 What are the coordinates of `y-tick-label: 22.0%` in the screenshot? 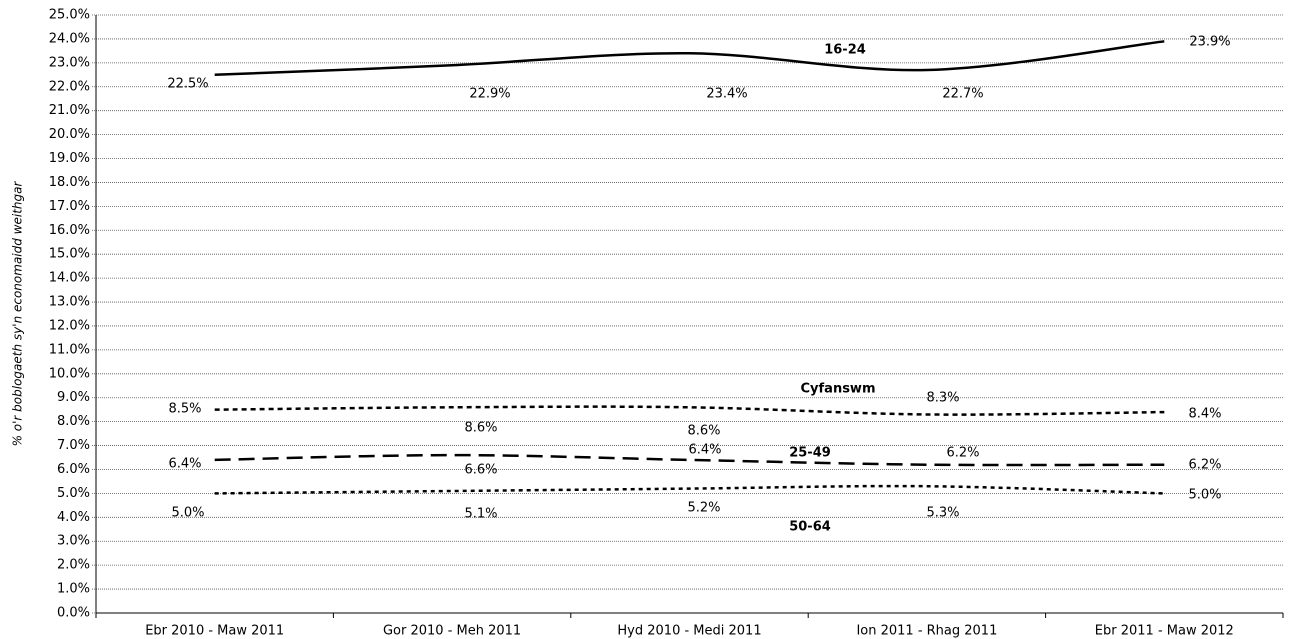 It's located at (69, 86).